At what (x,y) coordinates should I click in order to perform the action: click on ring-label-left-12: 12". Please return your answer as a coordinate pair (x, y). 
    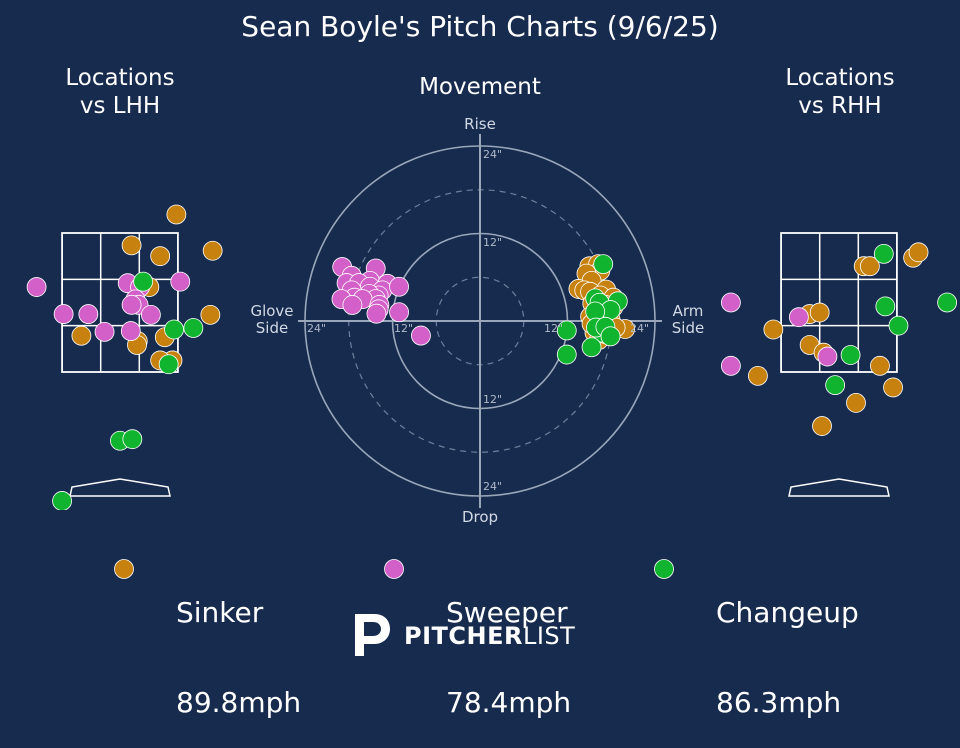
    Looking at the image, I should click on (404, 328).